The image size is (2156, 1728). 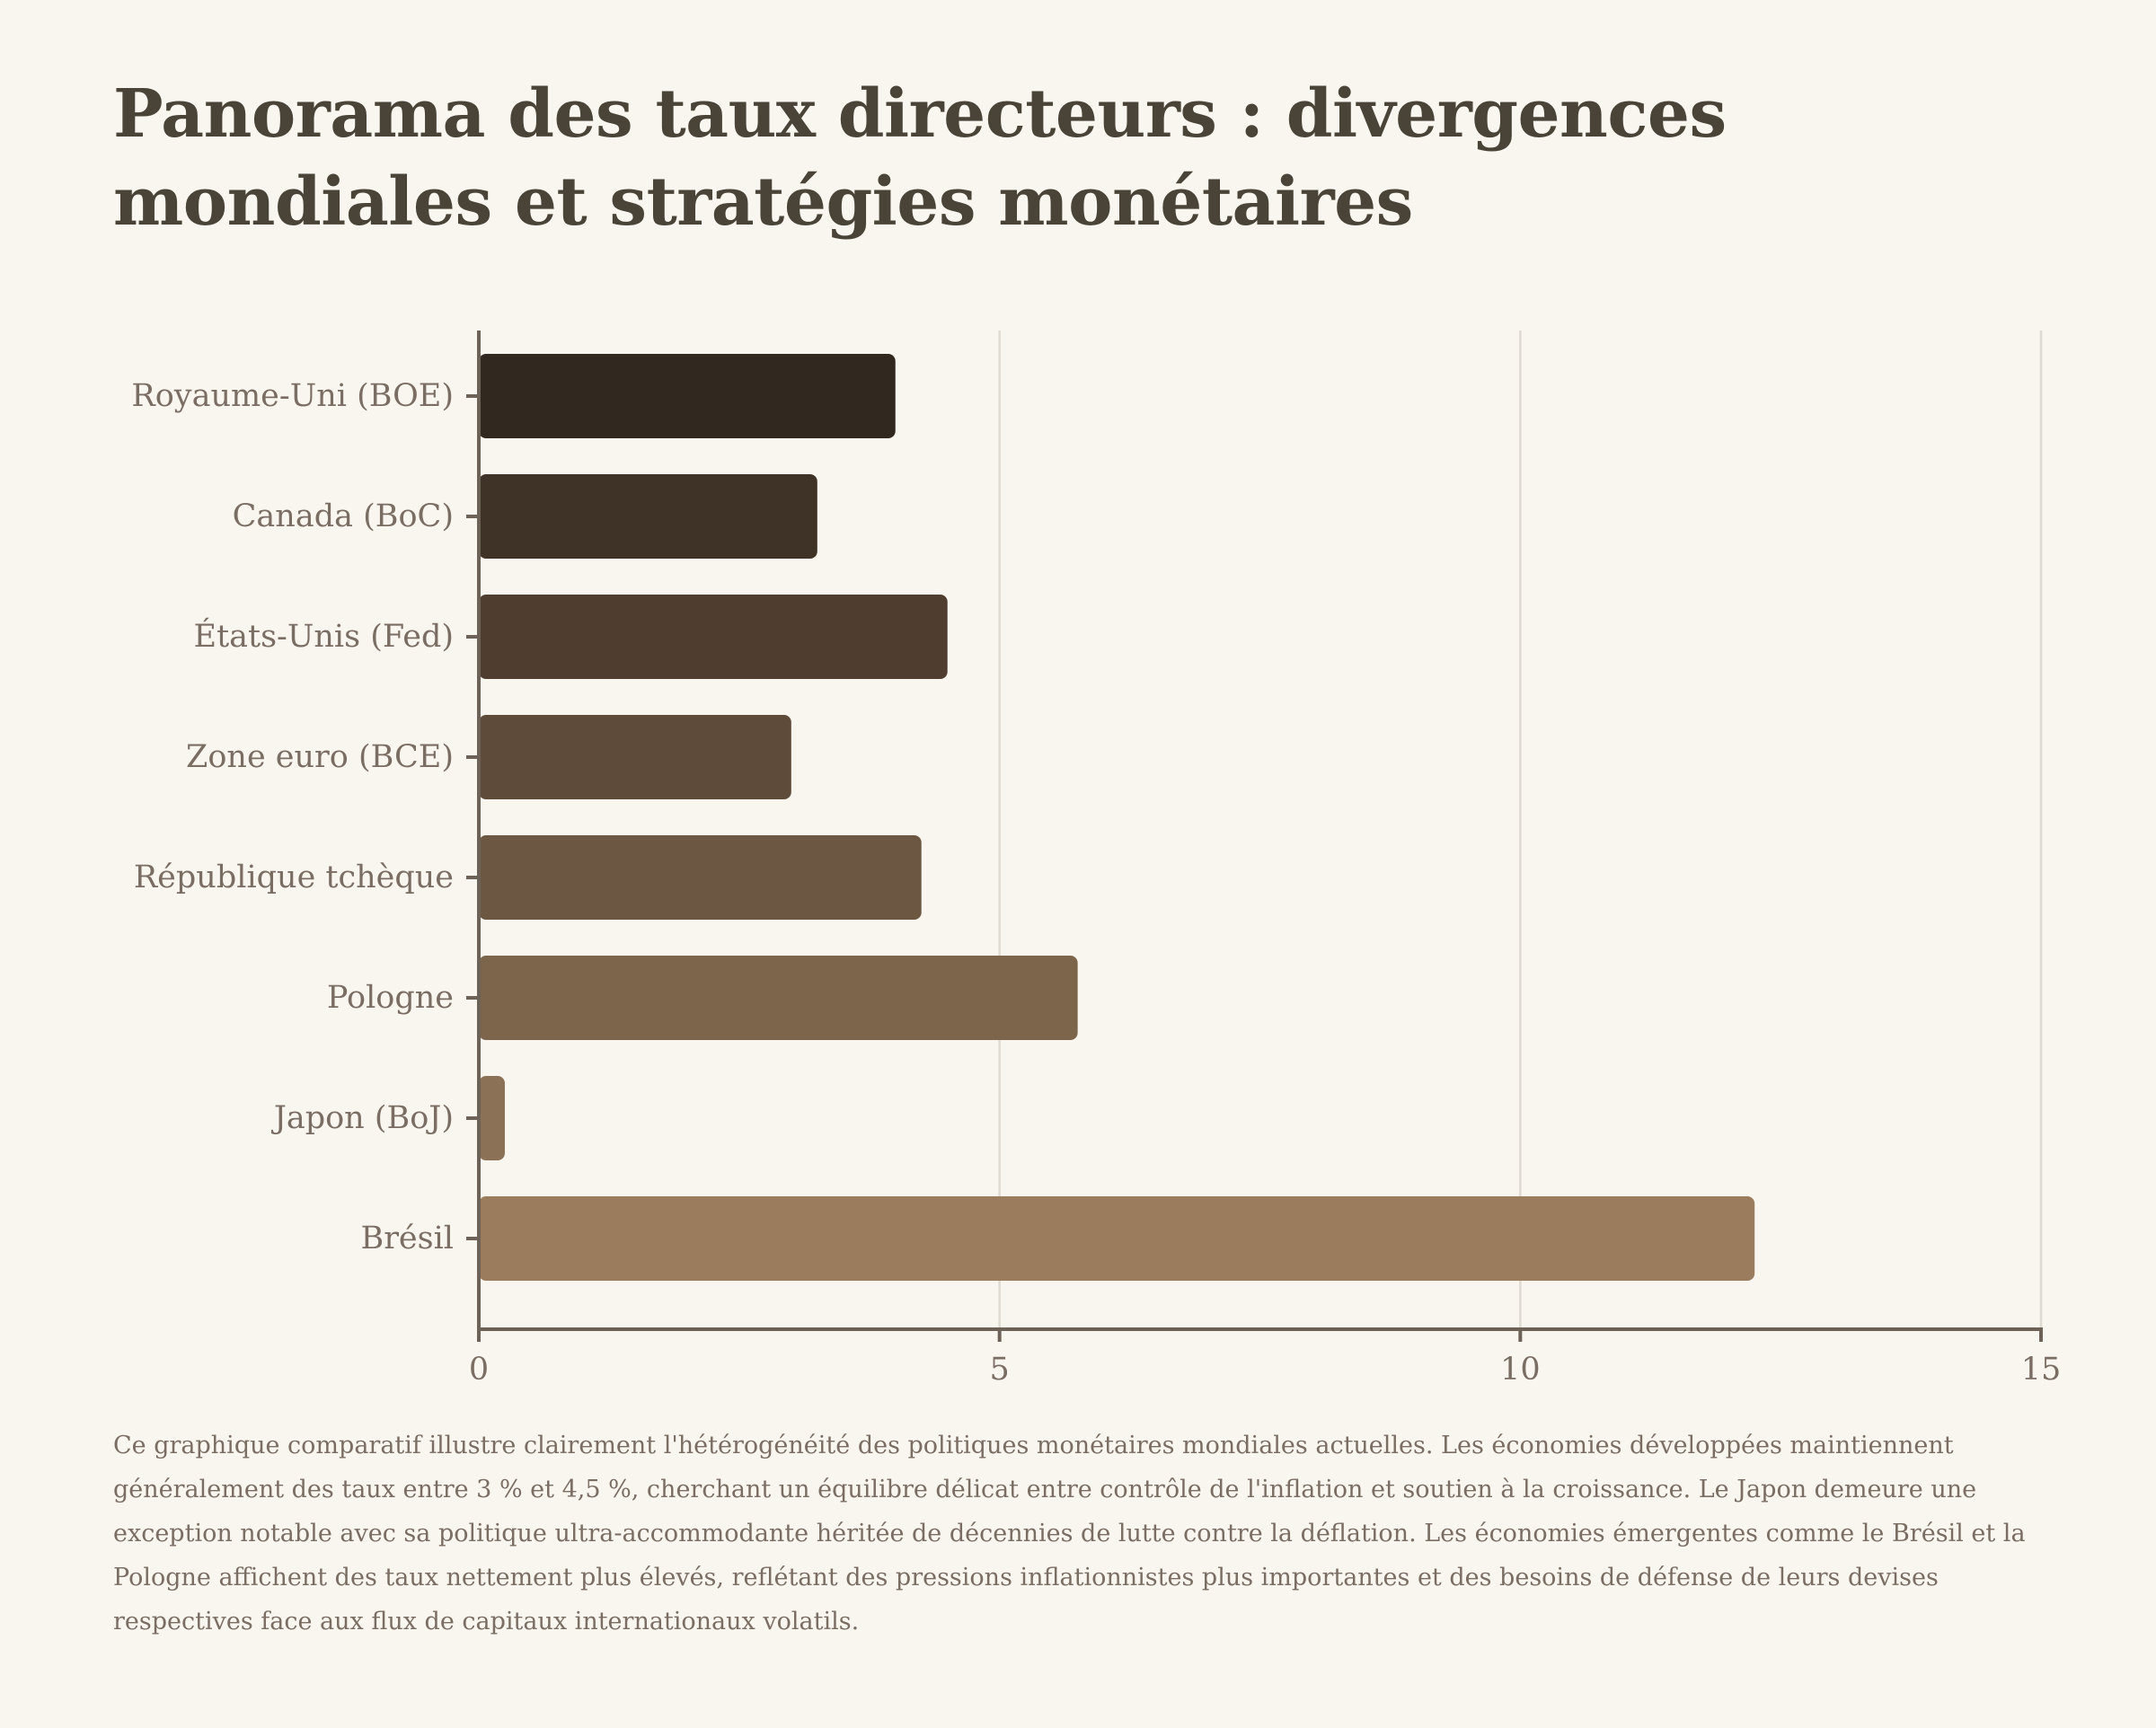 I want to click on x-tick-label-10: 10, so click(x=1520, y=1370).